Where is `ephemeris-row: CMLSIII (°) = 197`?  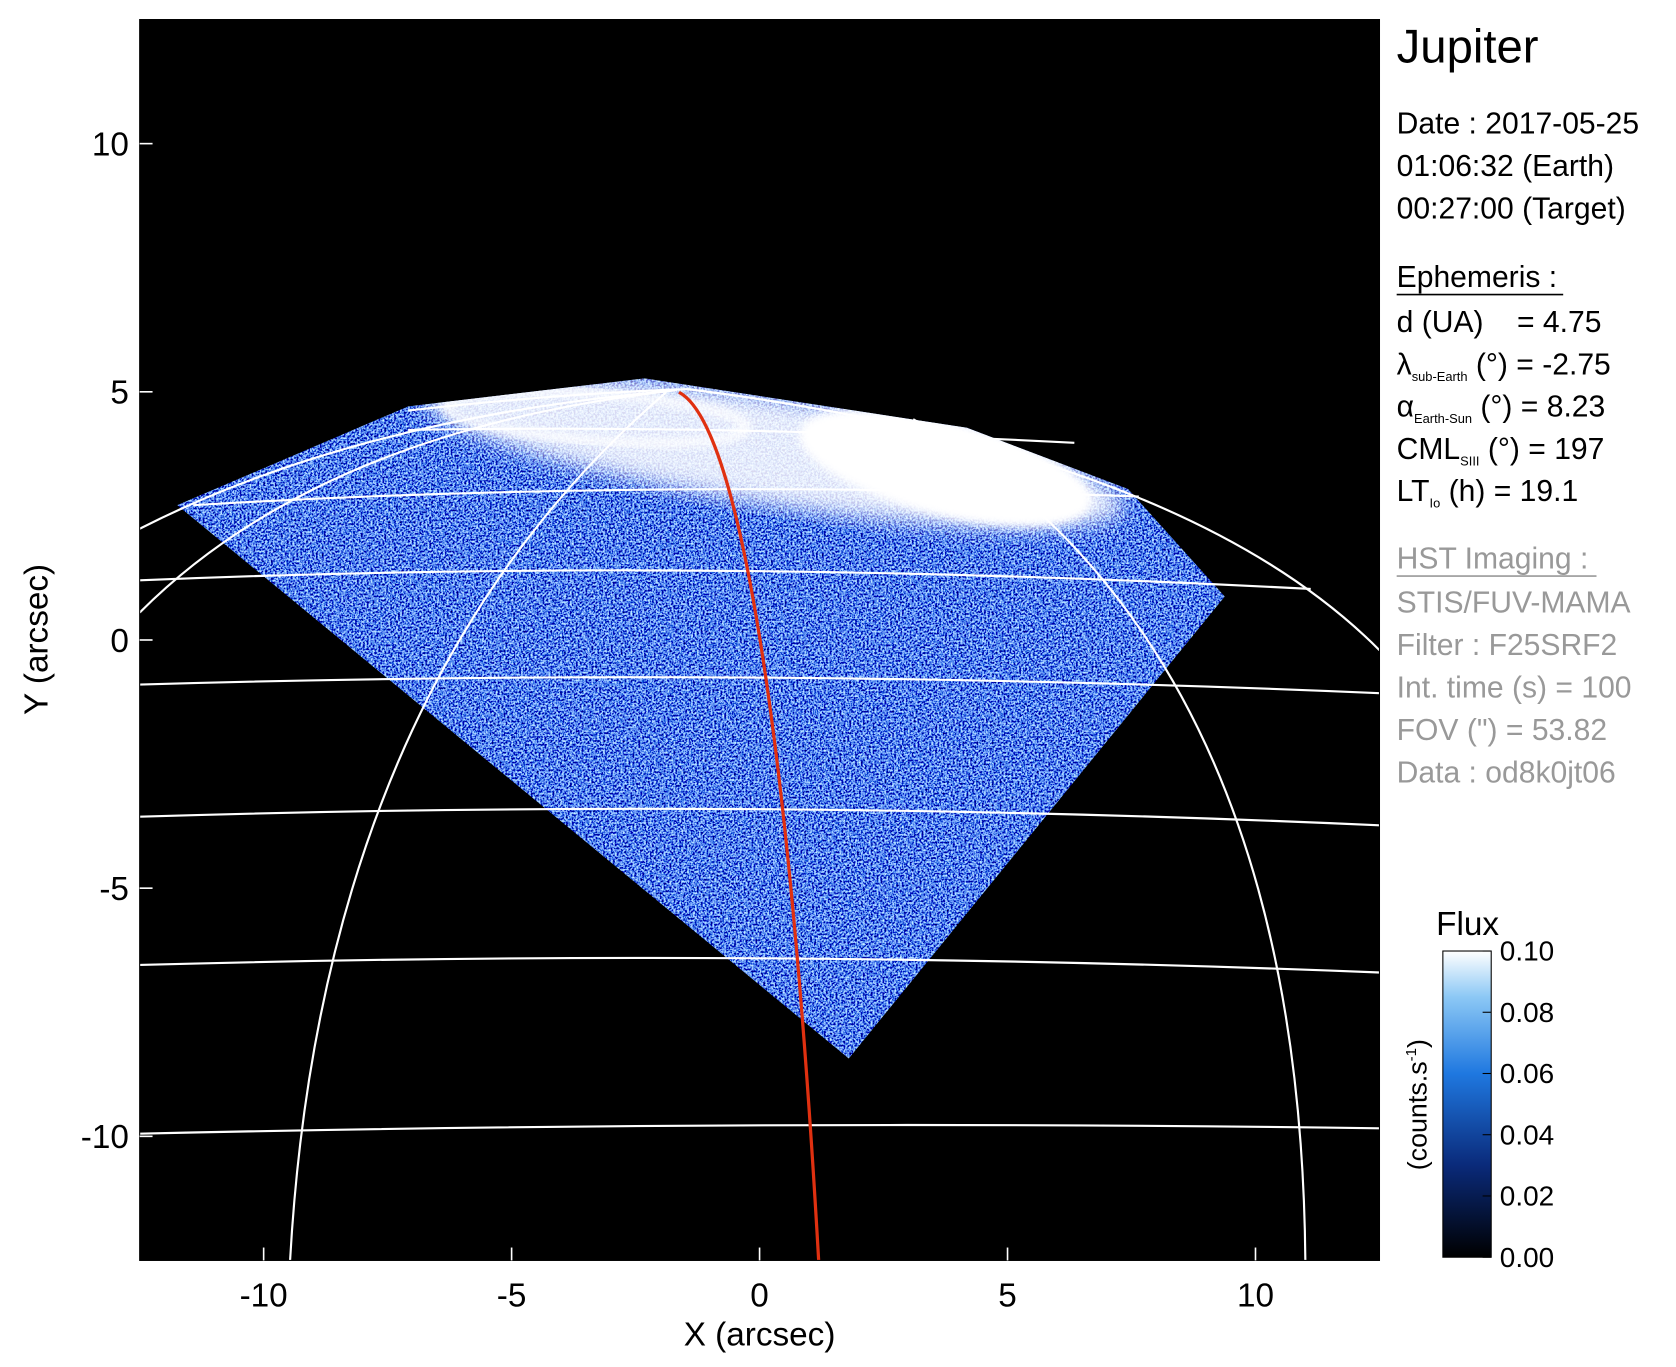 ephemeris-row: CMLSIII (°) = 197 is located at coordinates (1501, 450).